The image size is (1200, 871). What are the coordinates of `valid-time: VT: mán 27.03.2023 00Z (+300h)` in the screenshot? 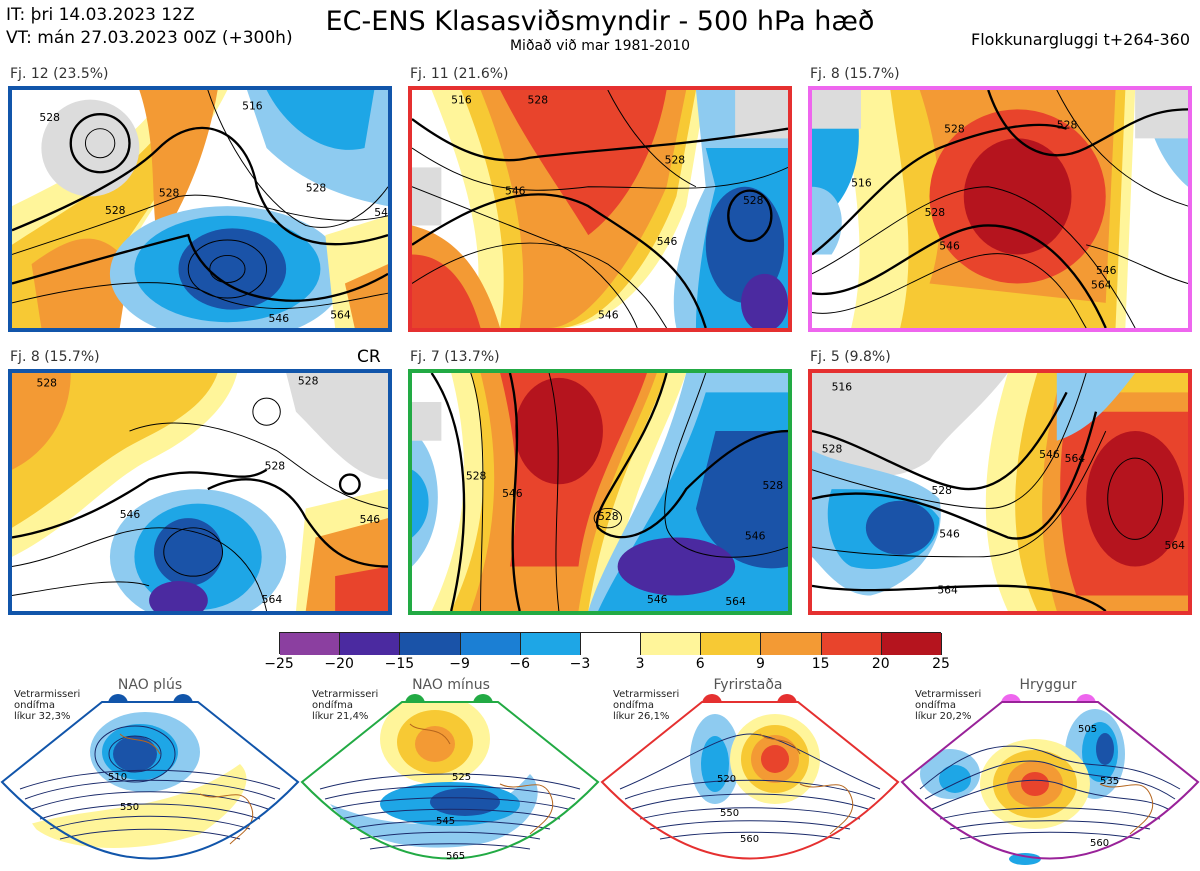 It's located at (149, 38).